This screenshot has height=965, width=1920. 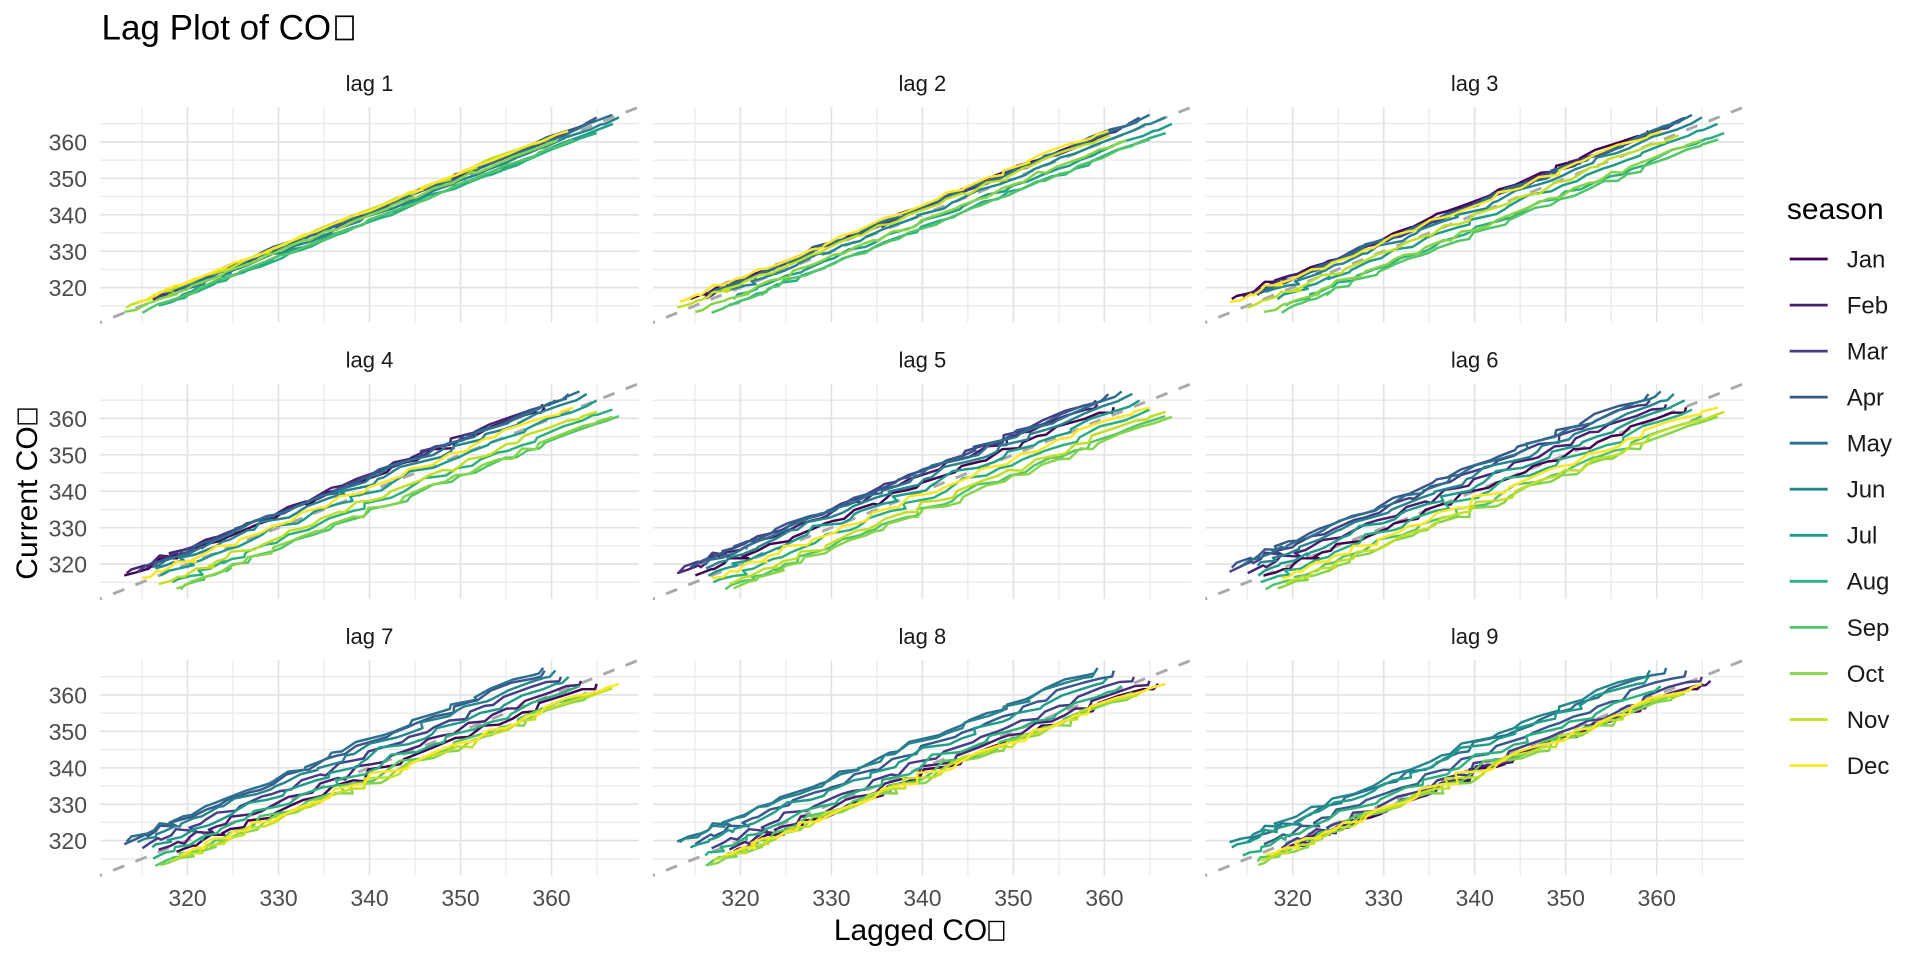 I want to click on svg-text: Jul, so click(x=1862, y=536).